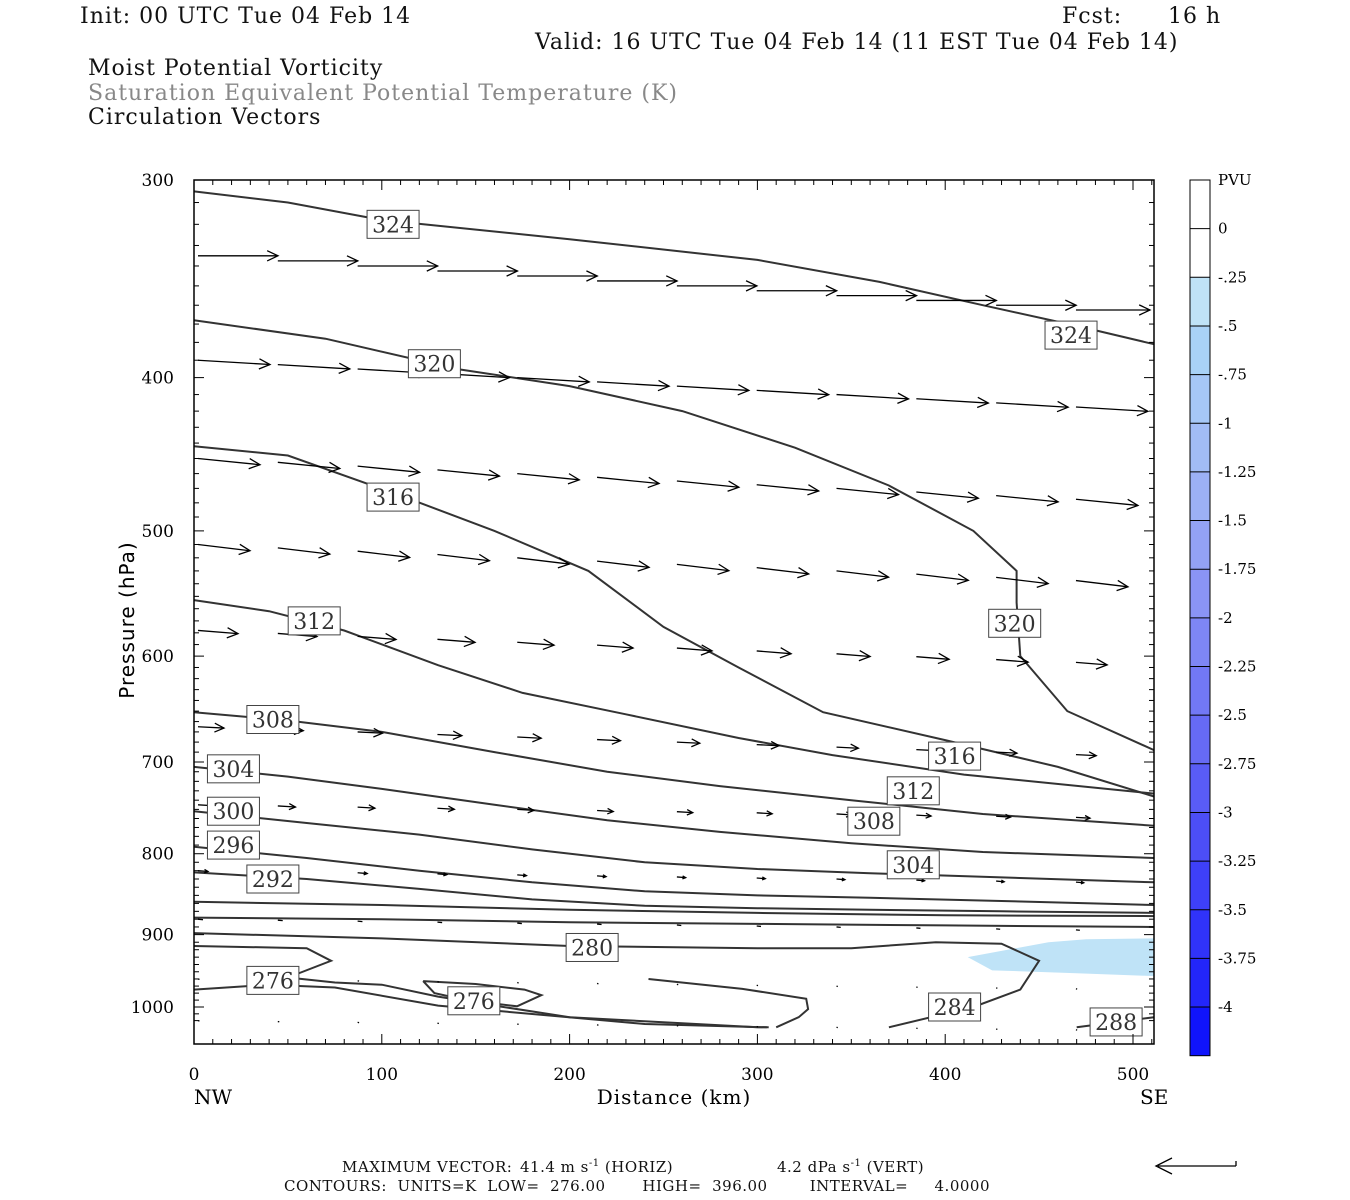 The height and width of the screenshot is (1200, 1350). What do you see at coordinates (273, 720) in the screenshot?
I see `contour-label-308-8: 308` at bounding box center [273, 720].